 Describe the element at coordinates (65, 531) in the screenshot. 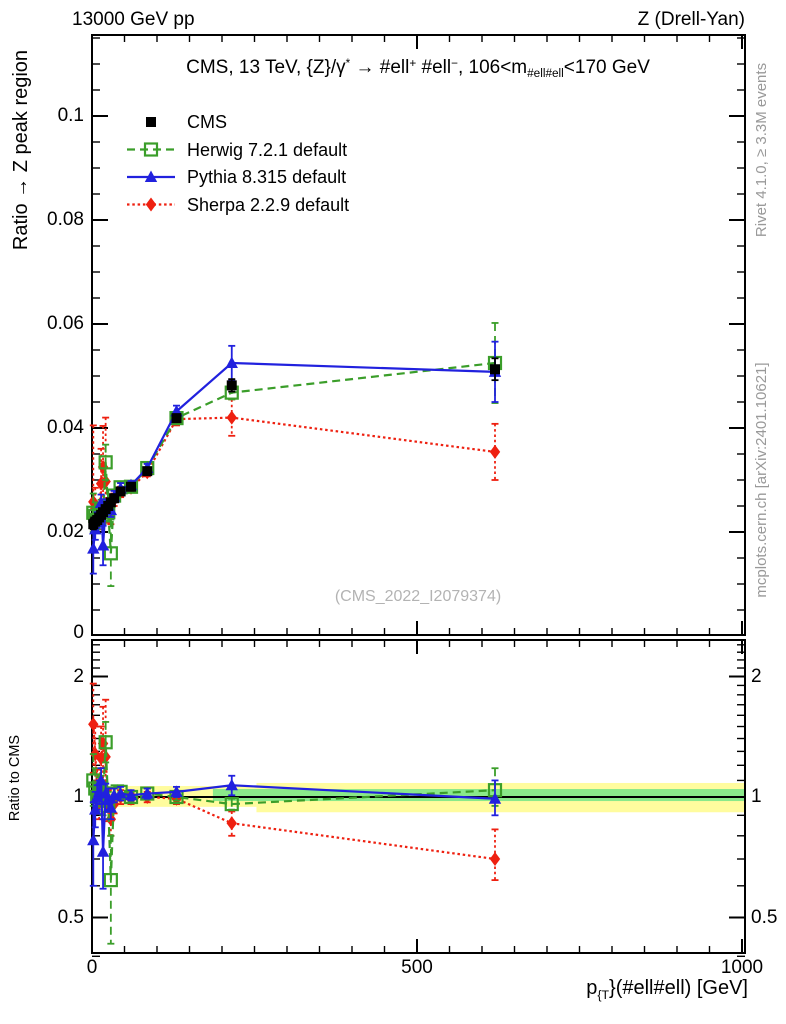

I see `main-y-tick-label: 0.02` at that location.